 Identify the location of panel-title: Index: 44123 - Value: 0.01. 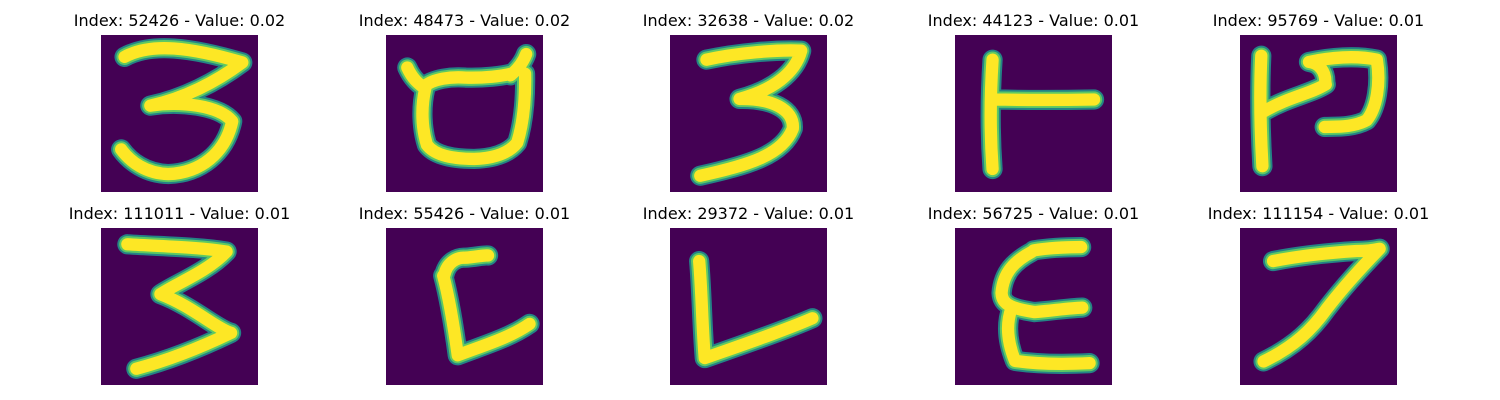
(1033, 20).